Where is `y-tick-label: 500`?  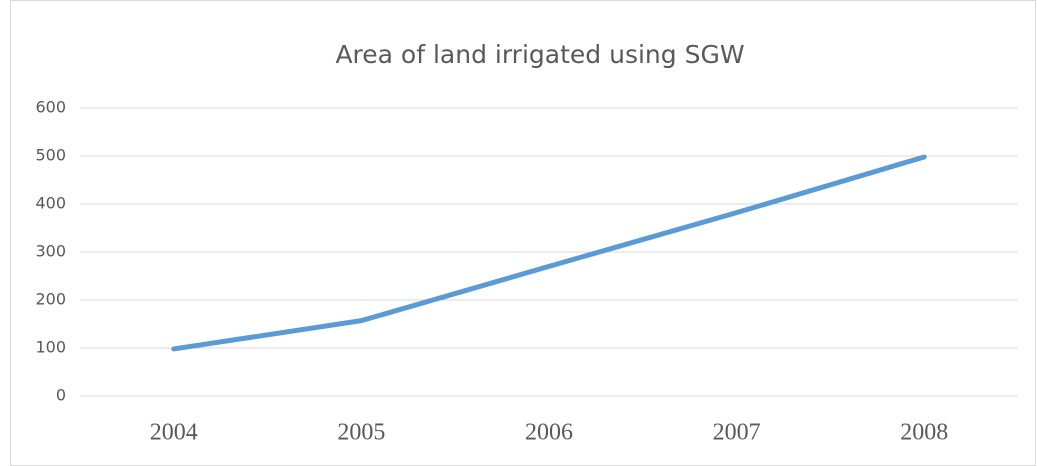
y-tick-label: 500 is located at coordinates (50, 155).